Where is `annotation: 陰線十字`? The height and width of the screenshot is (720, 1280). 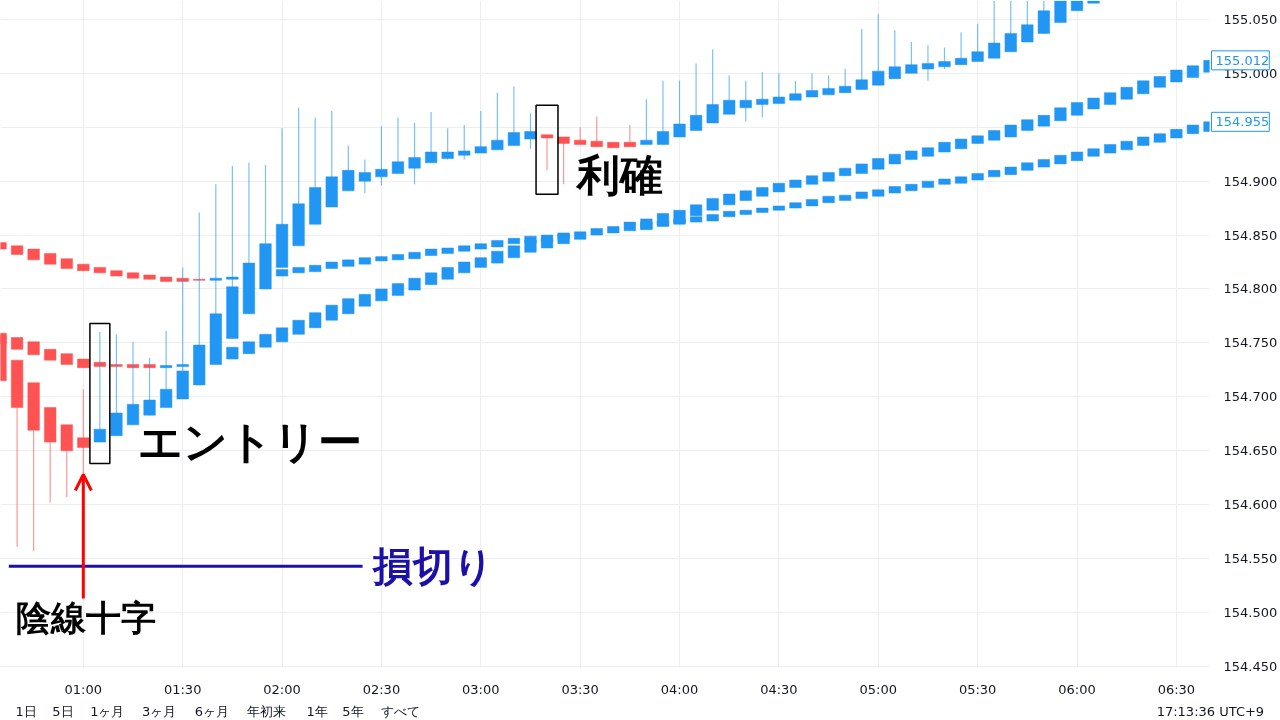
annotation: 陰線十字 is located at coordinates (85, 618).